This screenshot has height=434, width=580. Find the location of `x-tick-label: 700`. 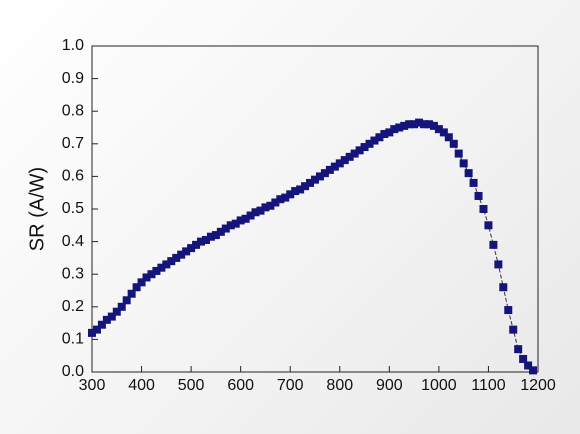

x-tick-label: 700 is located at coordinates (290, 385).